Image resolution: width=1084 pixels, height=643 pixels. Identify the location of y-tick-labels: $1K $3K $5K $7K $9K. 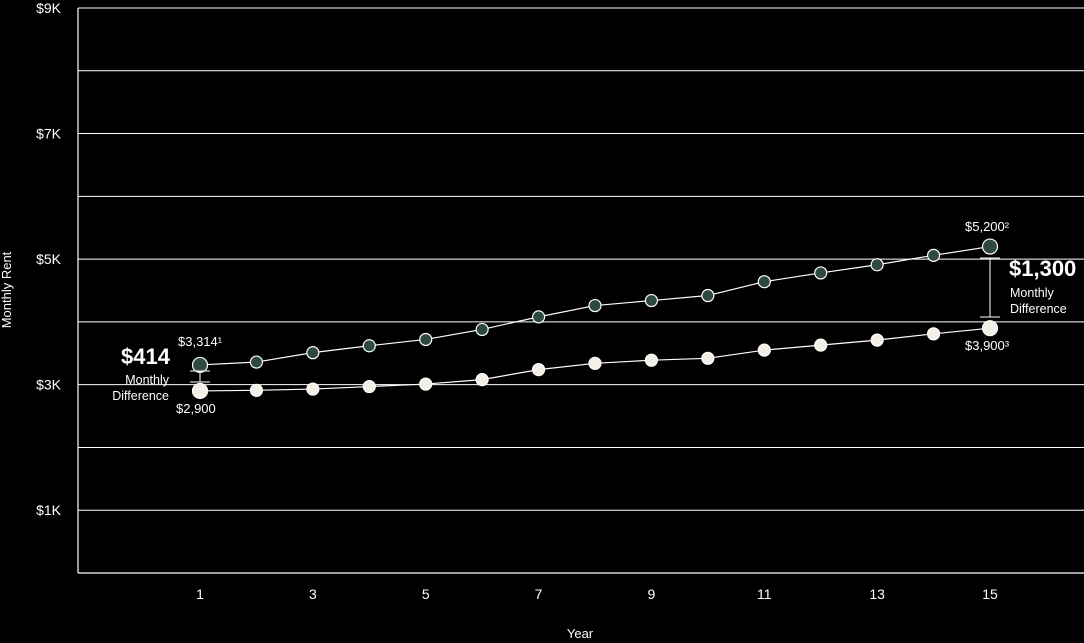
(49, 259).